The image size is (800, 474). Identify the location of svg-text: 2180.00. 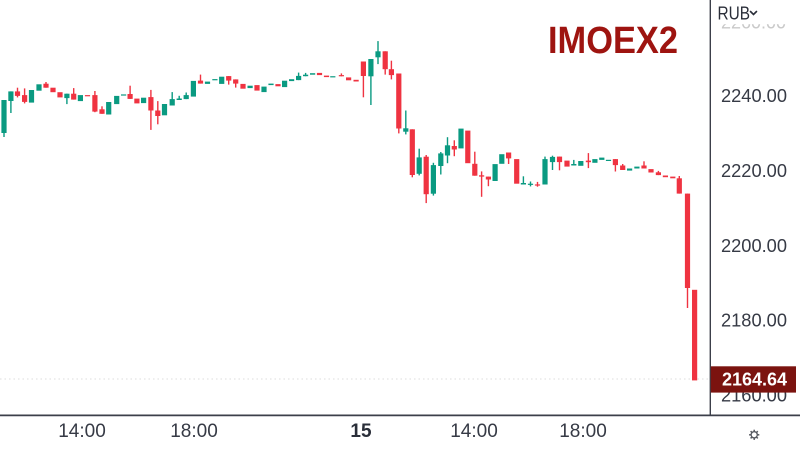
(754, 321).